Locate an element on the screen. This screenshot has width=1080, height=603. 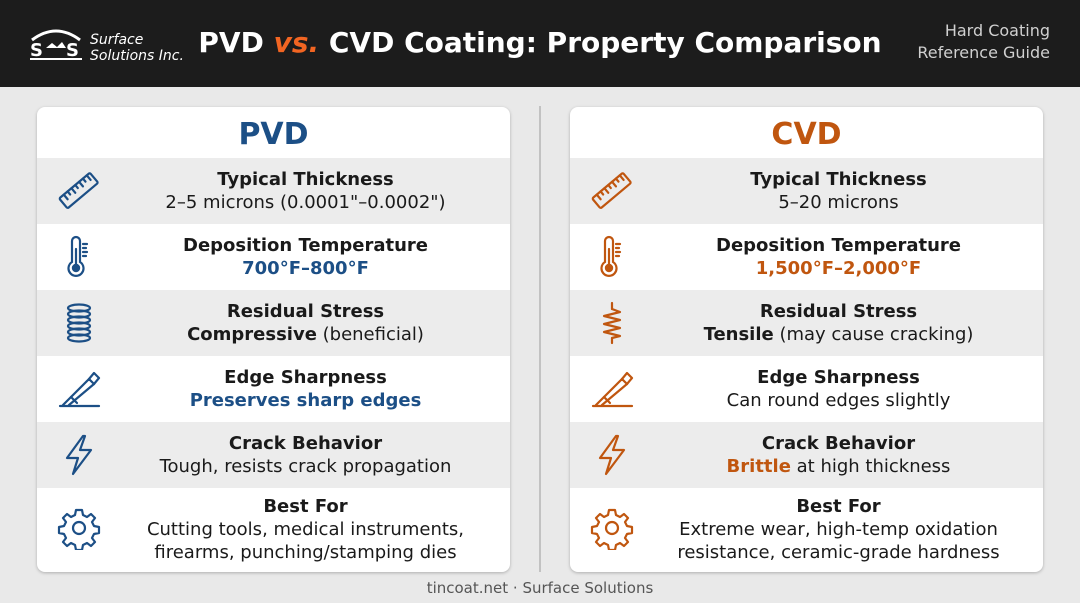
row-value-line-1: Extreme wear, high-temp oxidation is located at coordinates (838, 529).